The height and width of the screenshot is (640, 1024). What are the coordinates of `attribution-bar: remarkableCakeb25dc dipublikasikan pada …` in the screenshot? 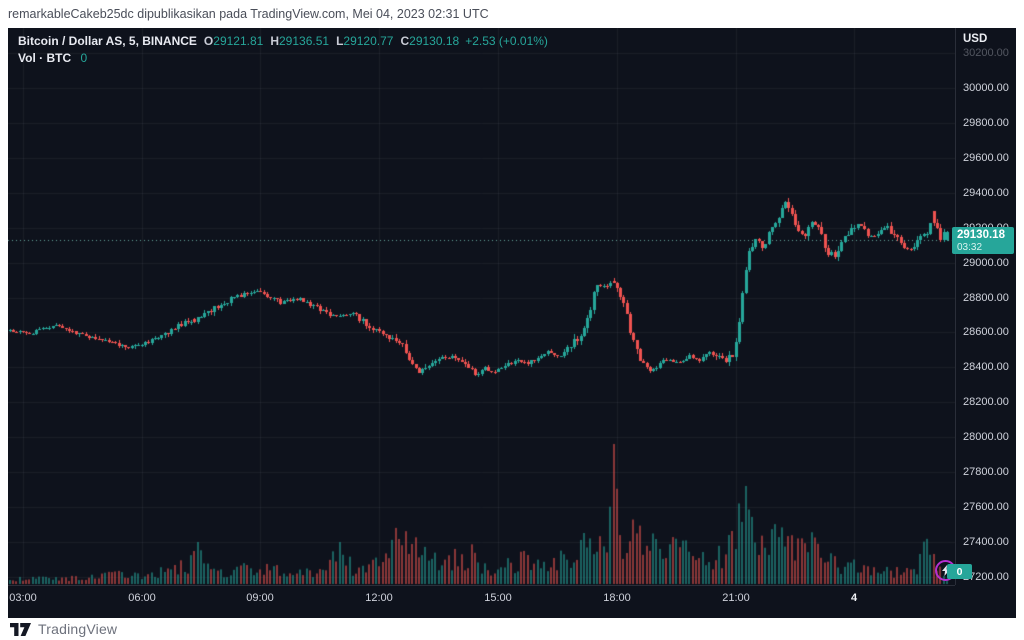 It's located at (512, 14).